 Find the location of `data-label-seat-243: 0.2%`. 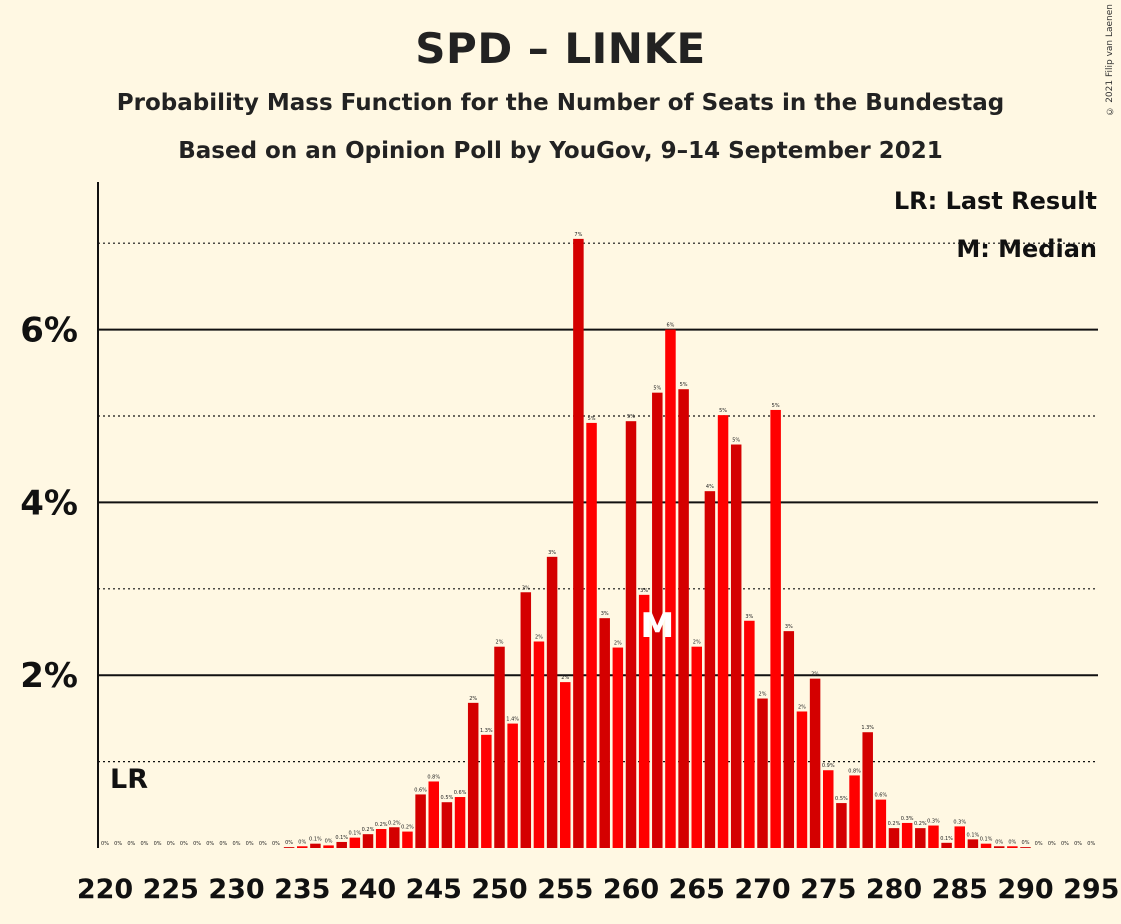

data-label-seat-243: 0.2% is located at coordinates (407, 828).